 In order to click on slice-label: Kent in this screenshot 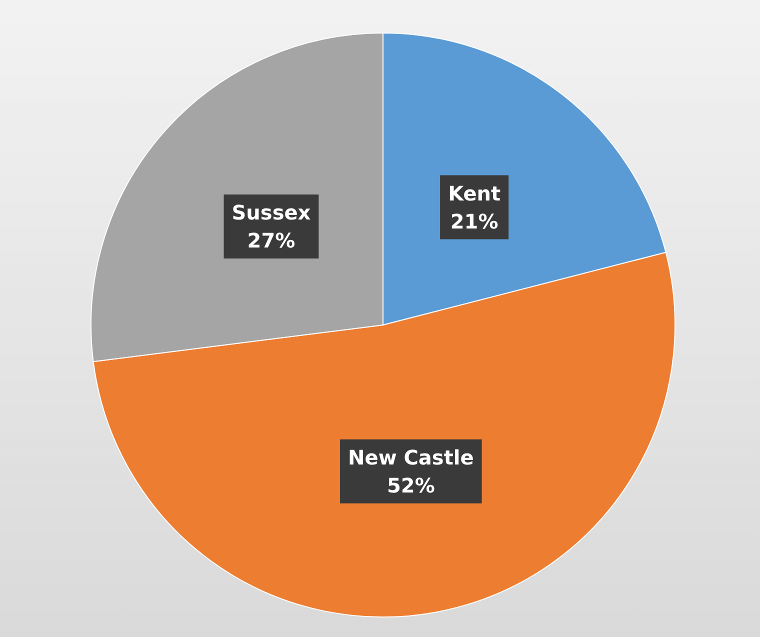, I will do `click(475, 193)`.